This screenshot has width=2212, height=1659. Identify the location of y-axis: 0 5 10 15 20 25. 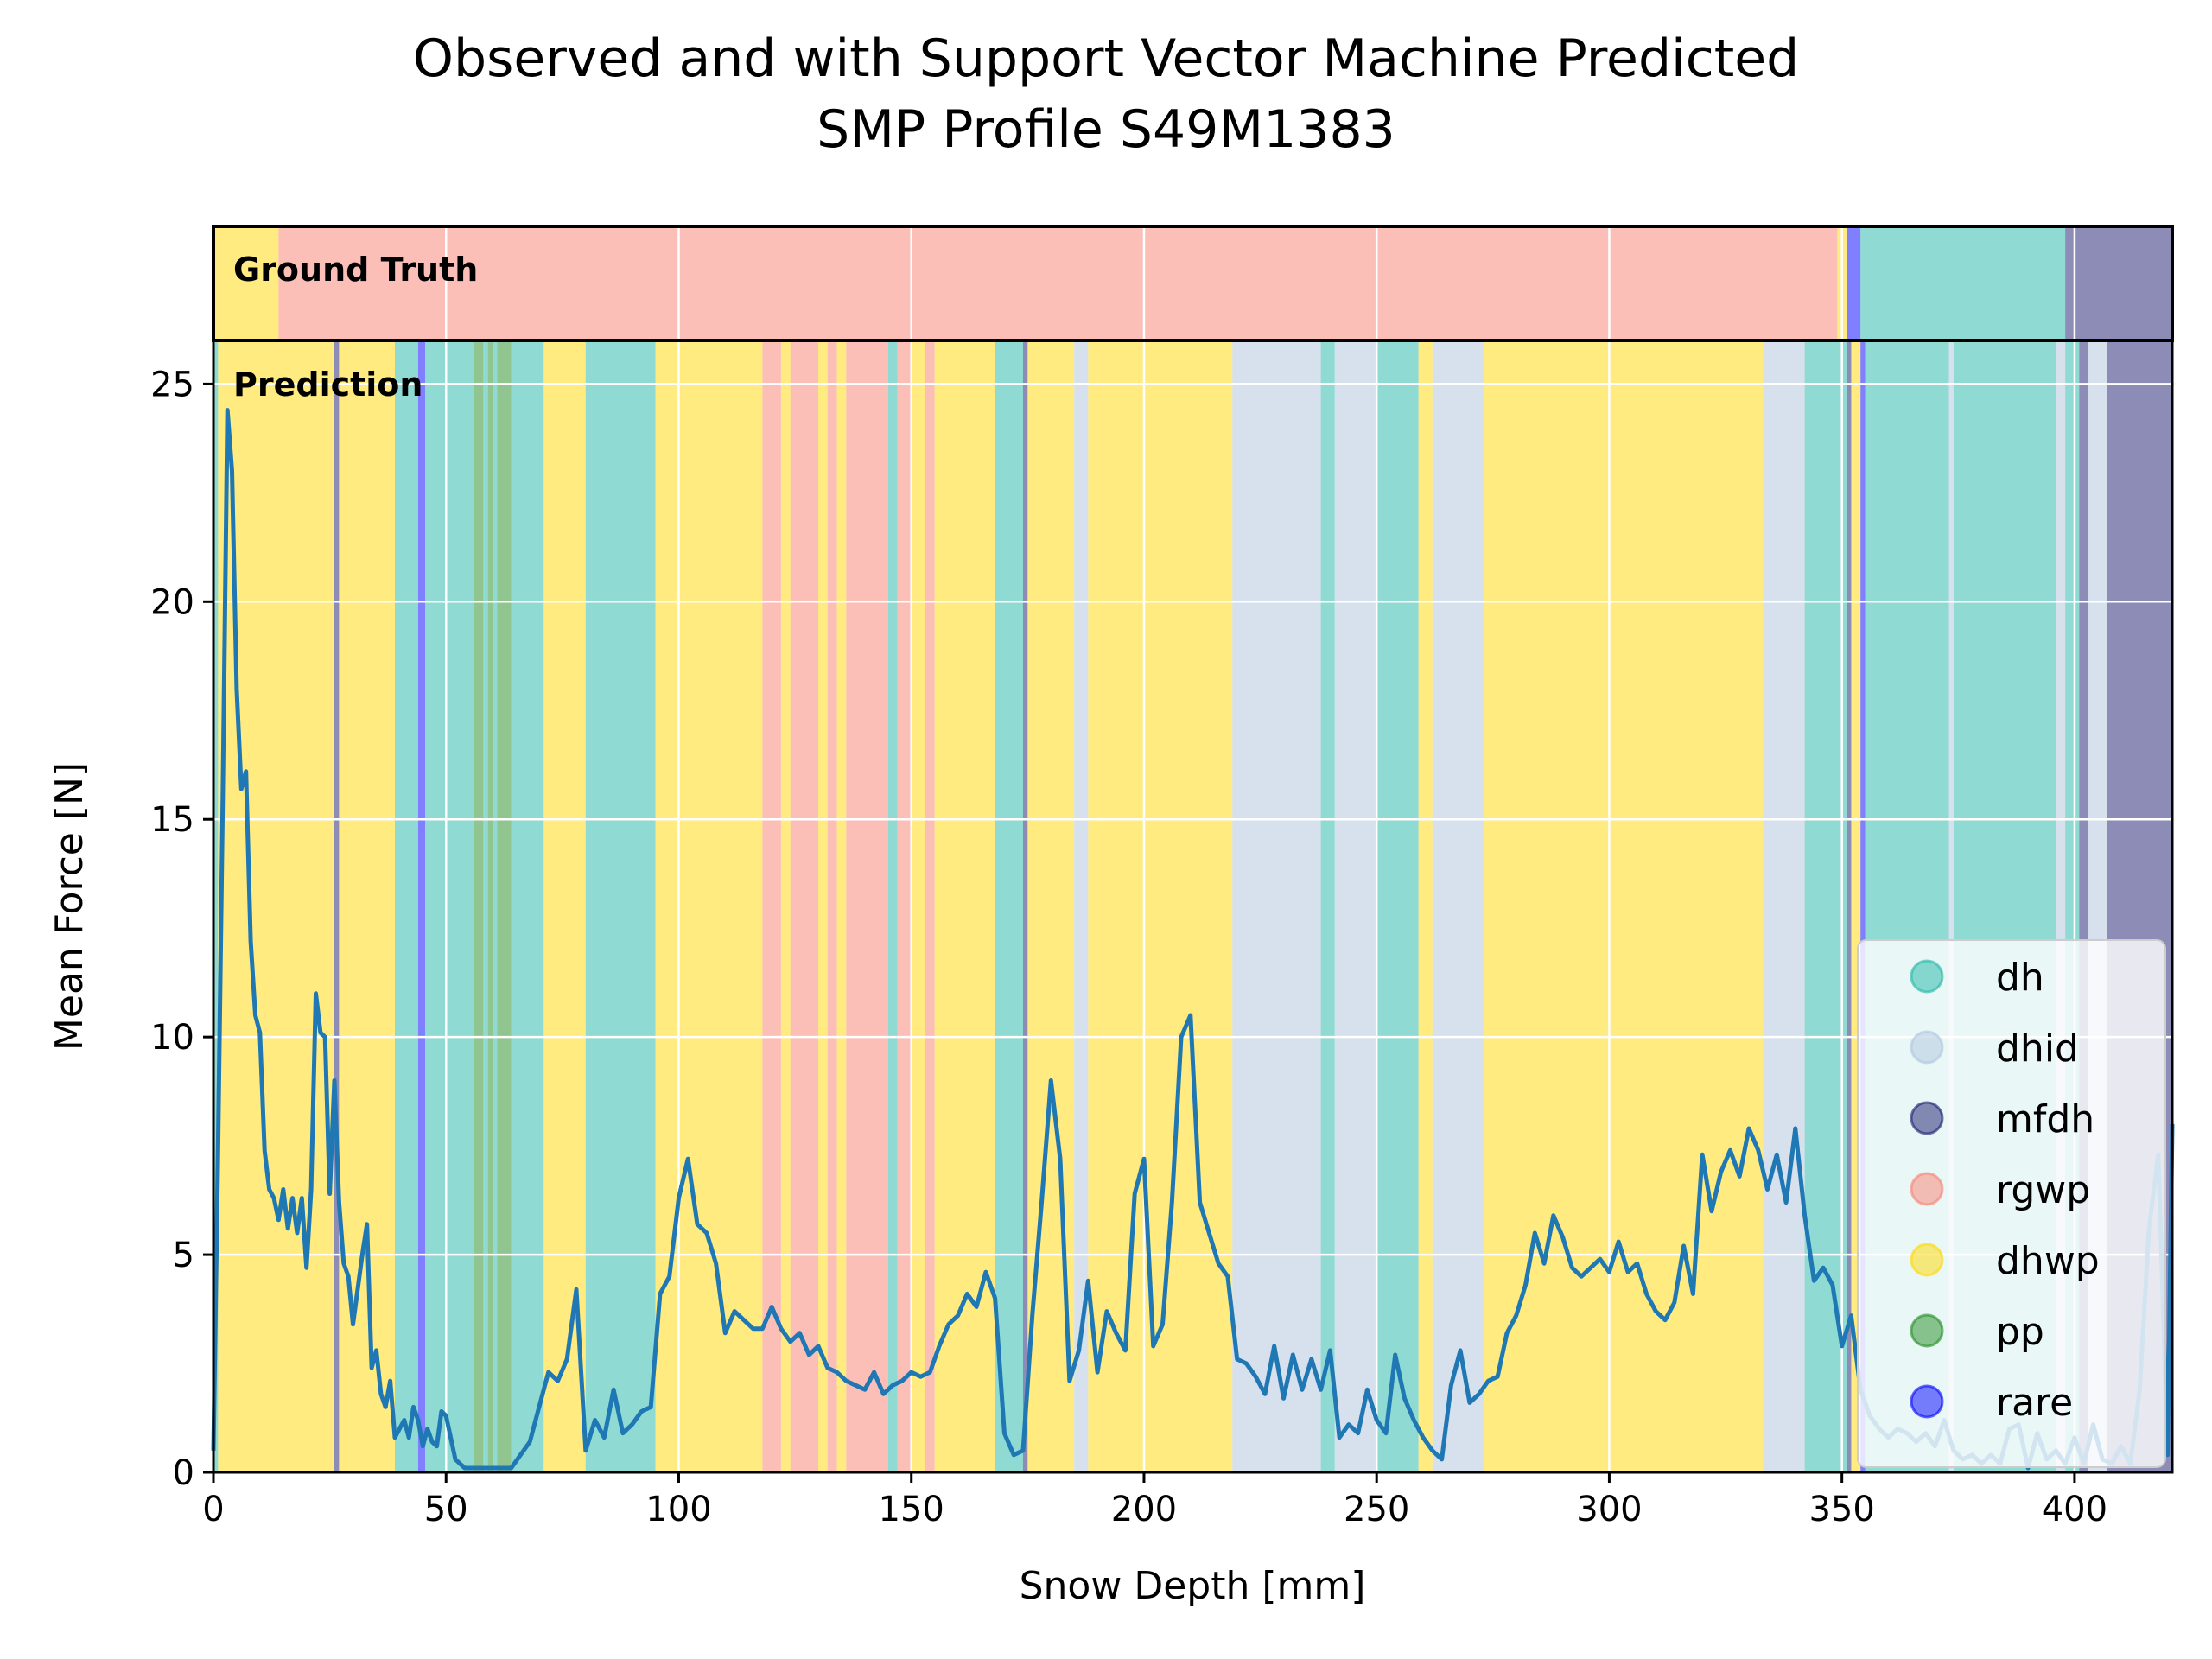
(181, 929).